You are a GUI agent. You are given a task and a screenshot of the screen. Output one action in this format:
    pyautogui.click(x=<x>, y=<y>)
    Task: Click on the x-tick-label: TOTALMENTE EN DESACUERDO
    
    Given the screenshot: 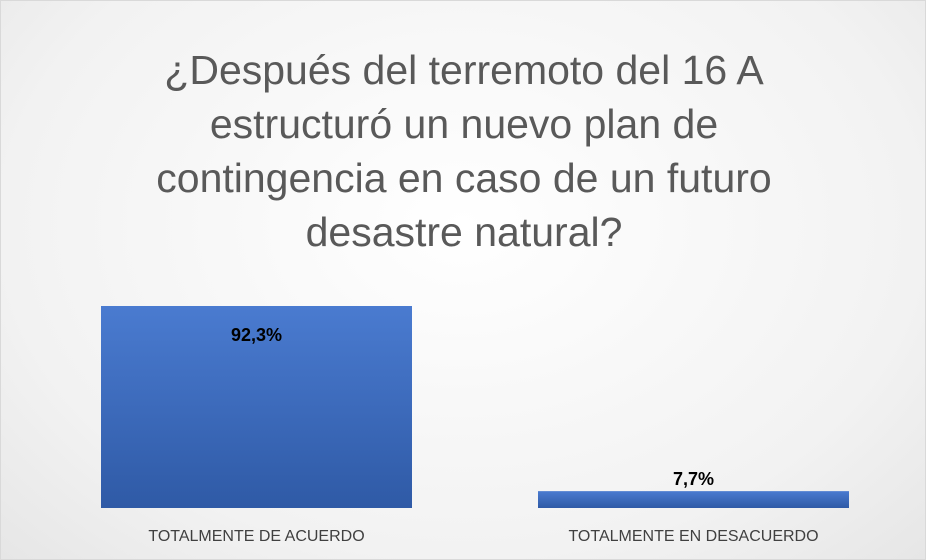 What is the action you would take?
    pyautogui.click(x=693, y=536)
    